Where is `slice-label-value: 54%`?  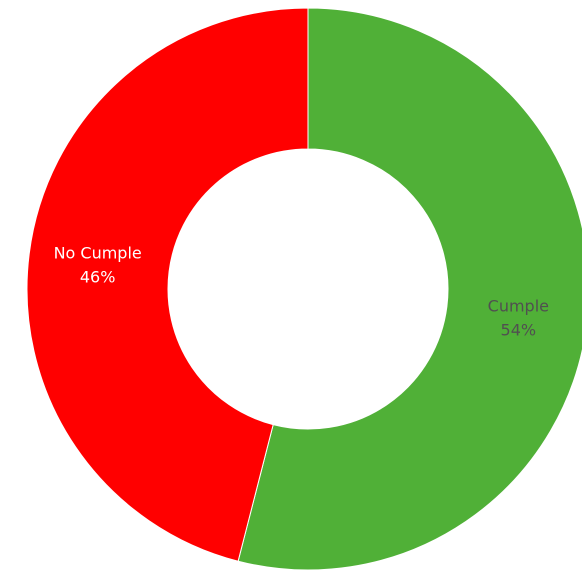 slice-label-value: 54% is located at coordinates (519, 330).